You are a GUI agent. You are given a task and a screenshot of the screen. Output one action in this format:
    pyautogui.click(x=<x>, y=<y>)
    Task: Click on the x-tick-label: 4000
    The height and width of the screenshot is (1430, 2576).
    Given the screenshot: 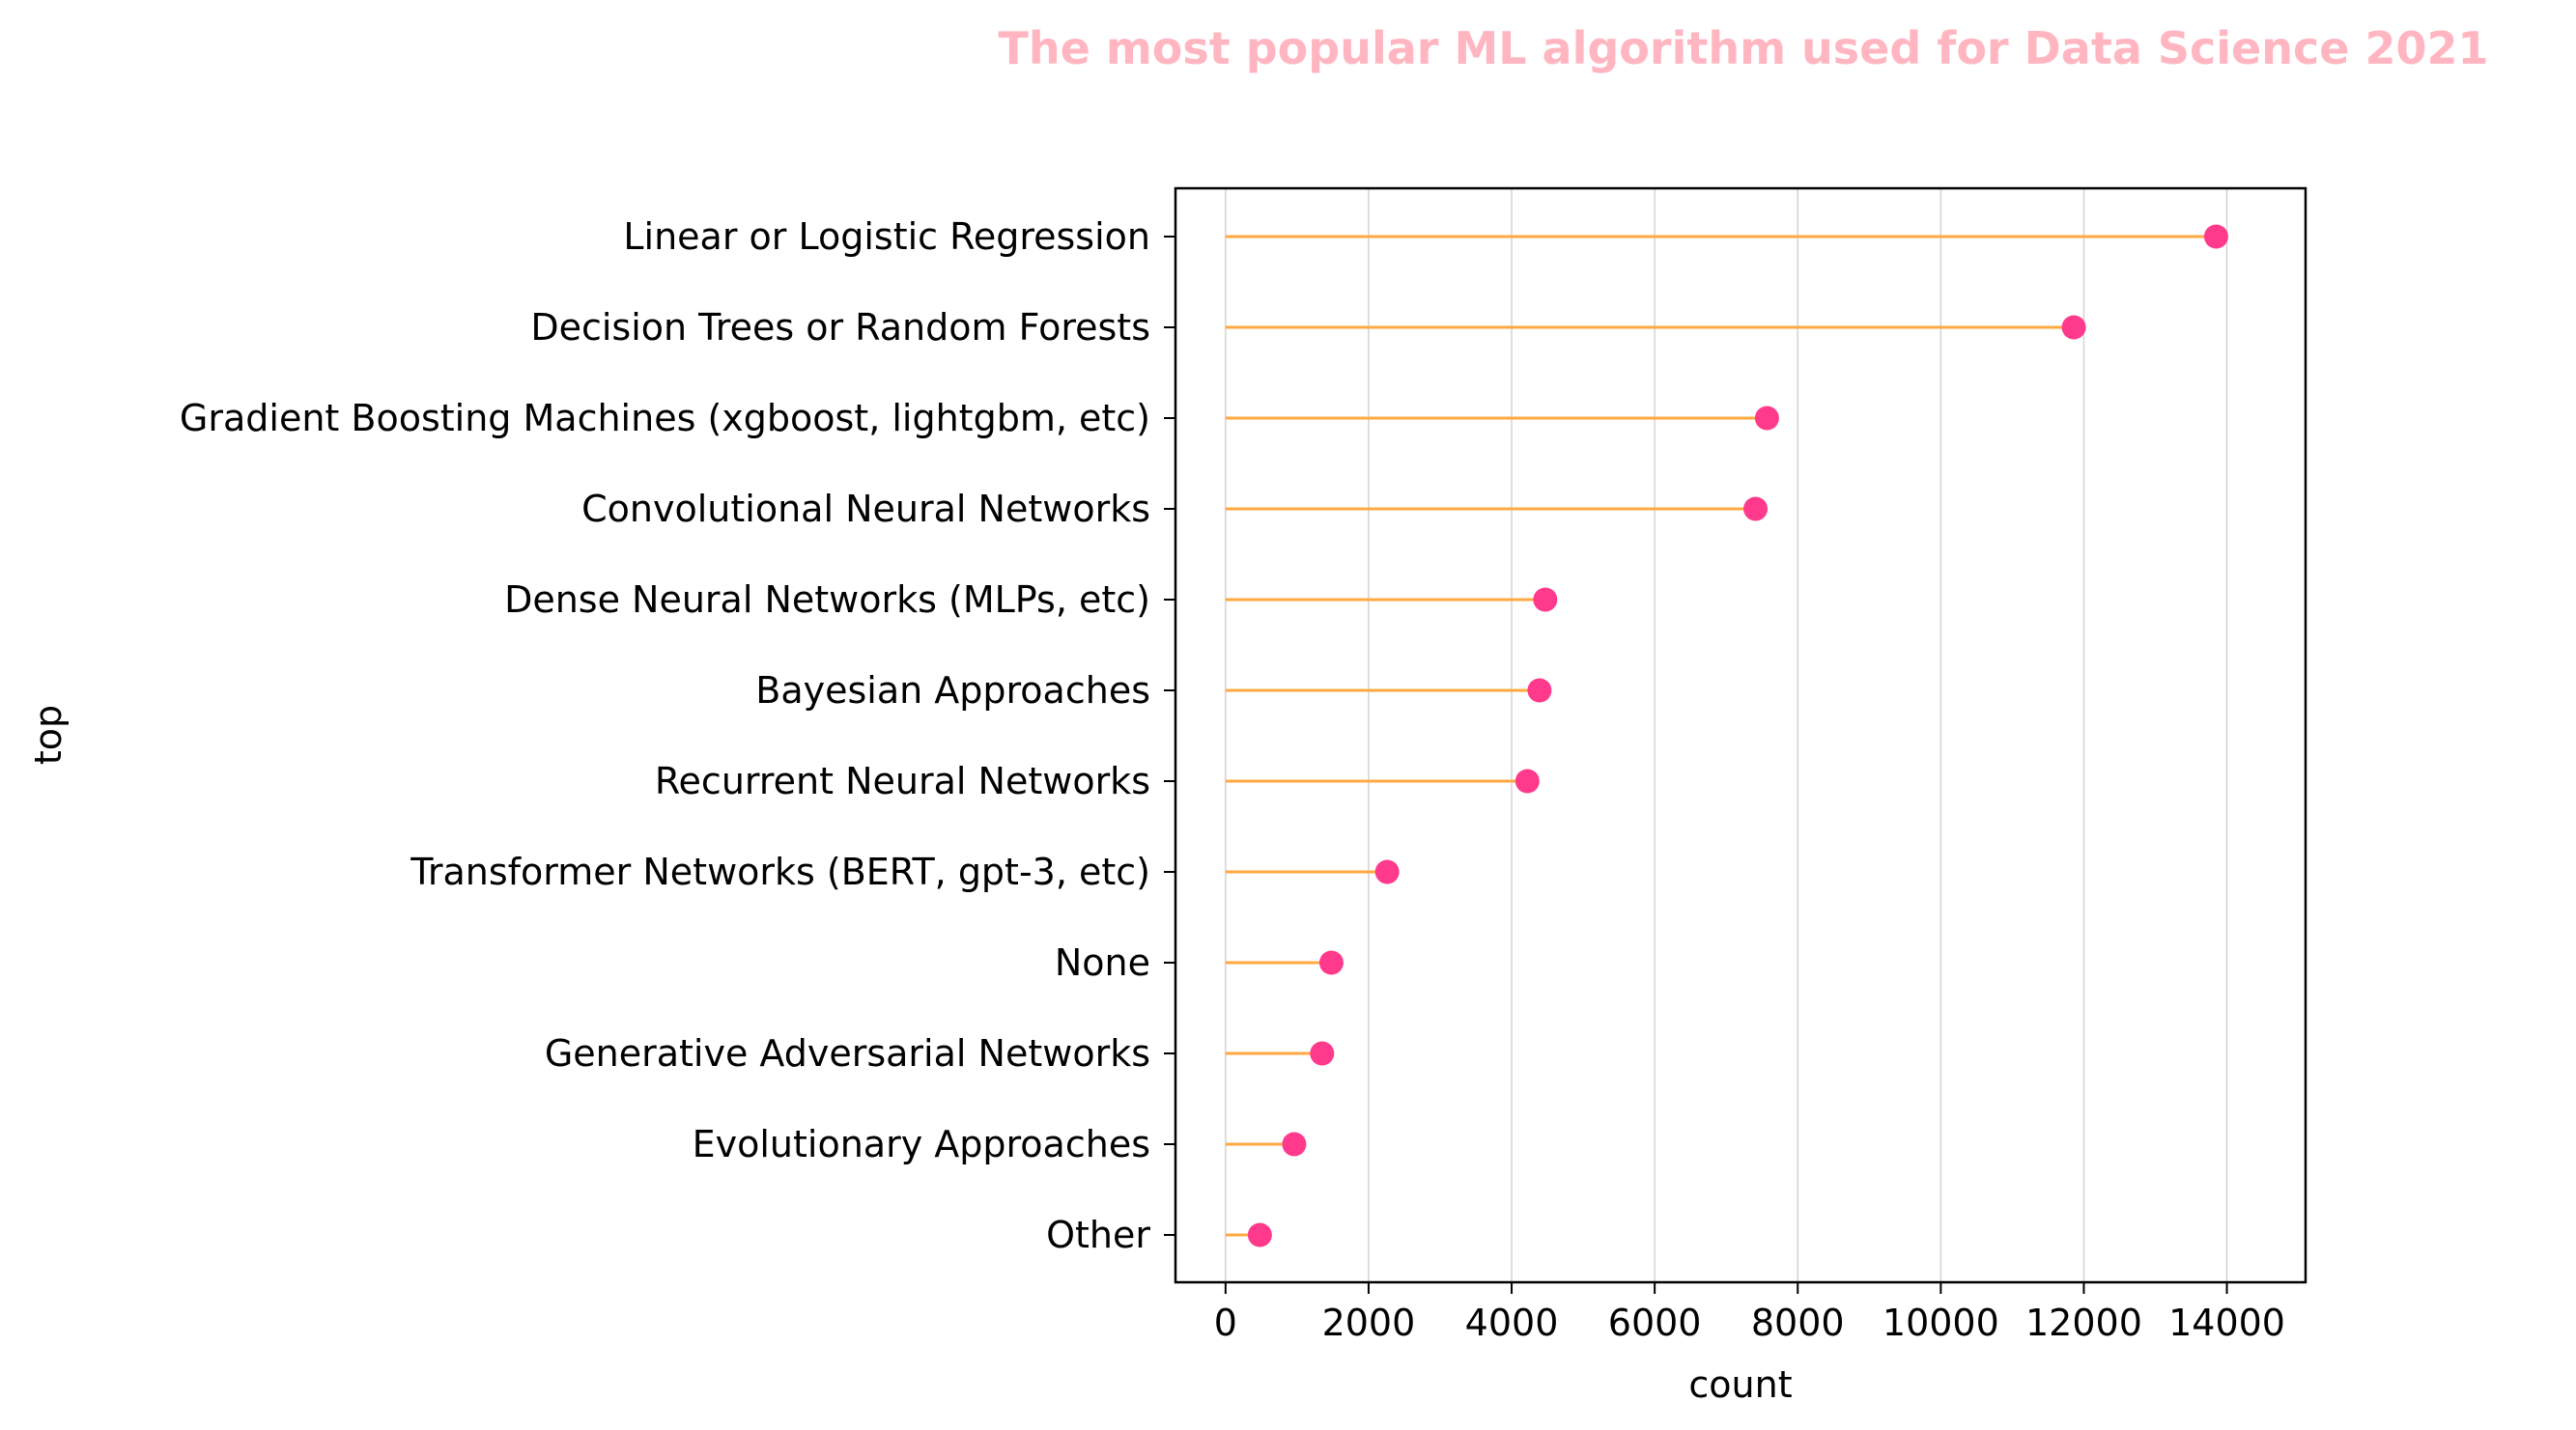 What is the action you would take?
    pyautogui.click(x=1512, y=1323)
    